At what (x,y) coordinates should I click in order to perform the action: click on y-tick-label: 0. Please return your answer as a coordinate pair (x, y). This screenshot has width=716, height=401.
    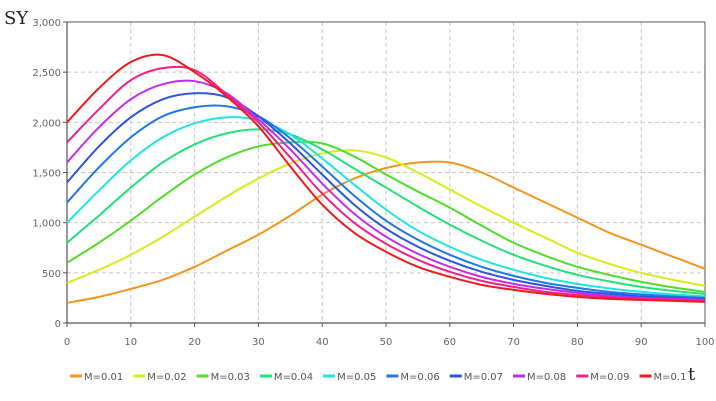
    Looking at the image, I should click on (58, 324).